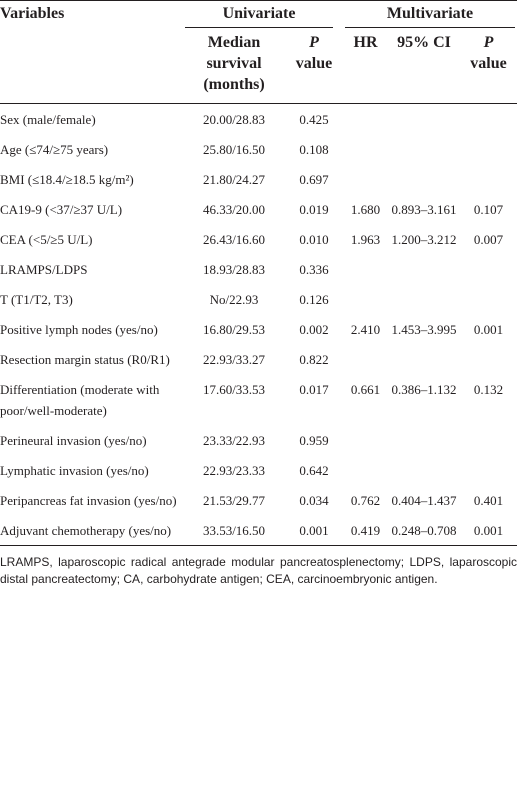 This screenshot has width=517, height=792. Describe the element at coordinates (424, 239) in the screenshot. I see `table-cell: 1.200–3.212` at that location.